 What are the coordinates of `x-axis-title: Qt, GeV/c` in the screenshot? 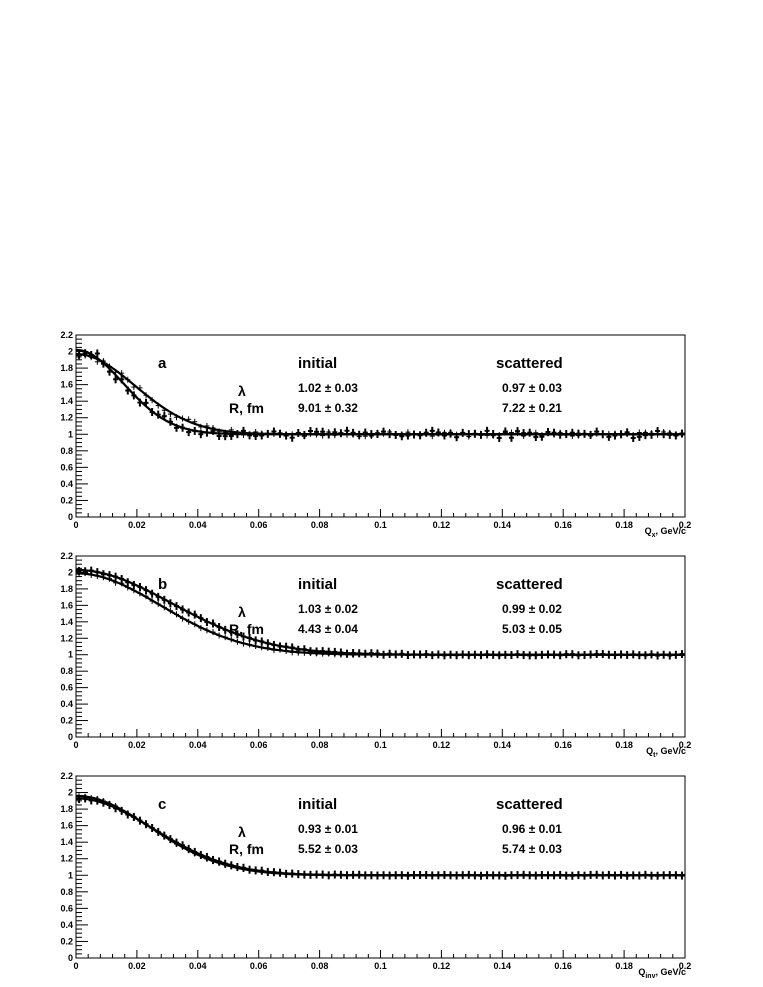 It's located at (666, 752).